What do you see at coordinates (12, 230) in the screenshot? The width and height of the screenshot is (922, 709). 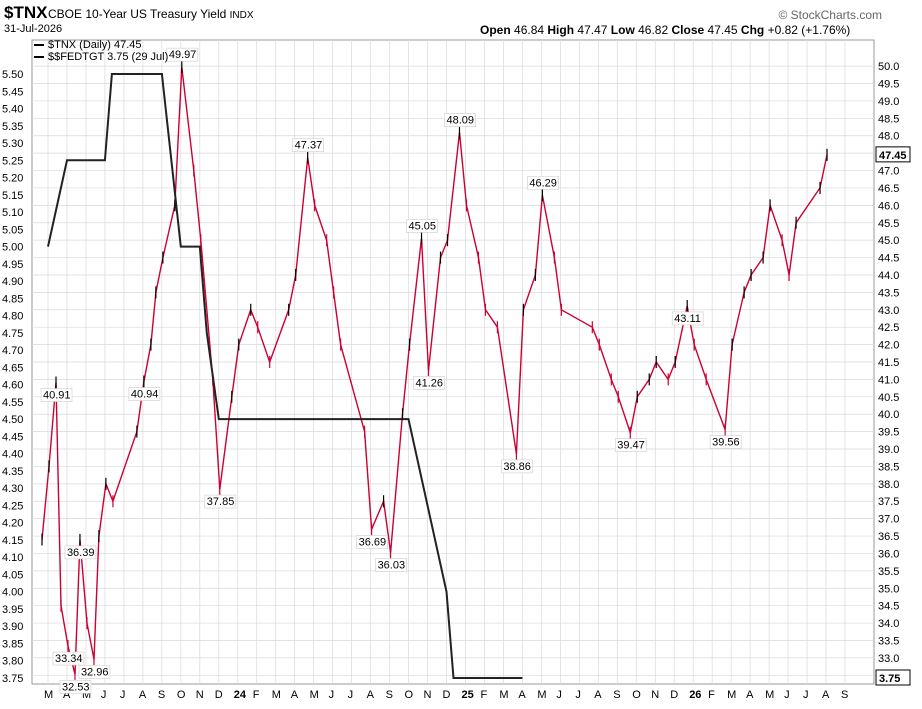 I see `left-tick-label: 5.05` at bounding box center [12, 230].